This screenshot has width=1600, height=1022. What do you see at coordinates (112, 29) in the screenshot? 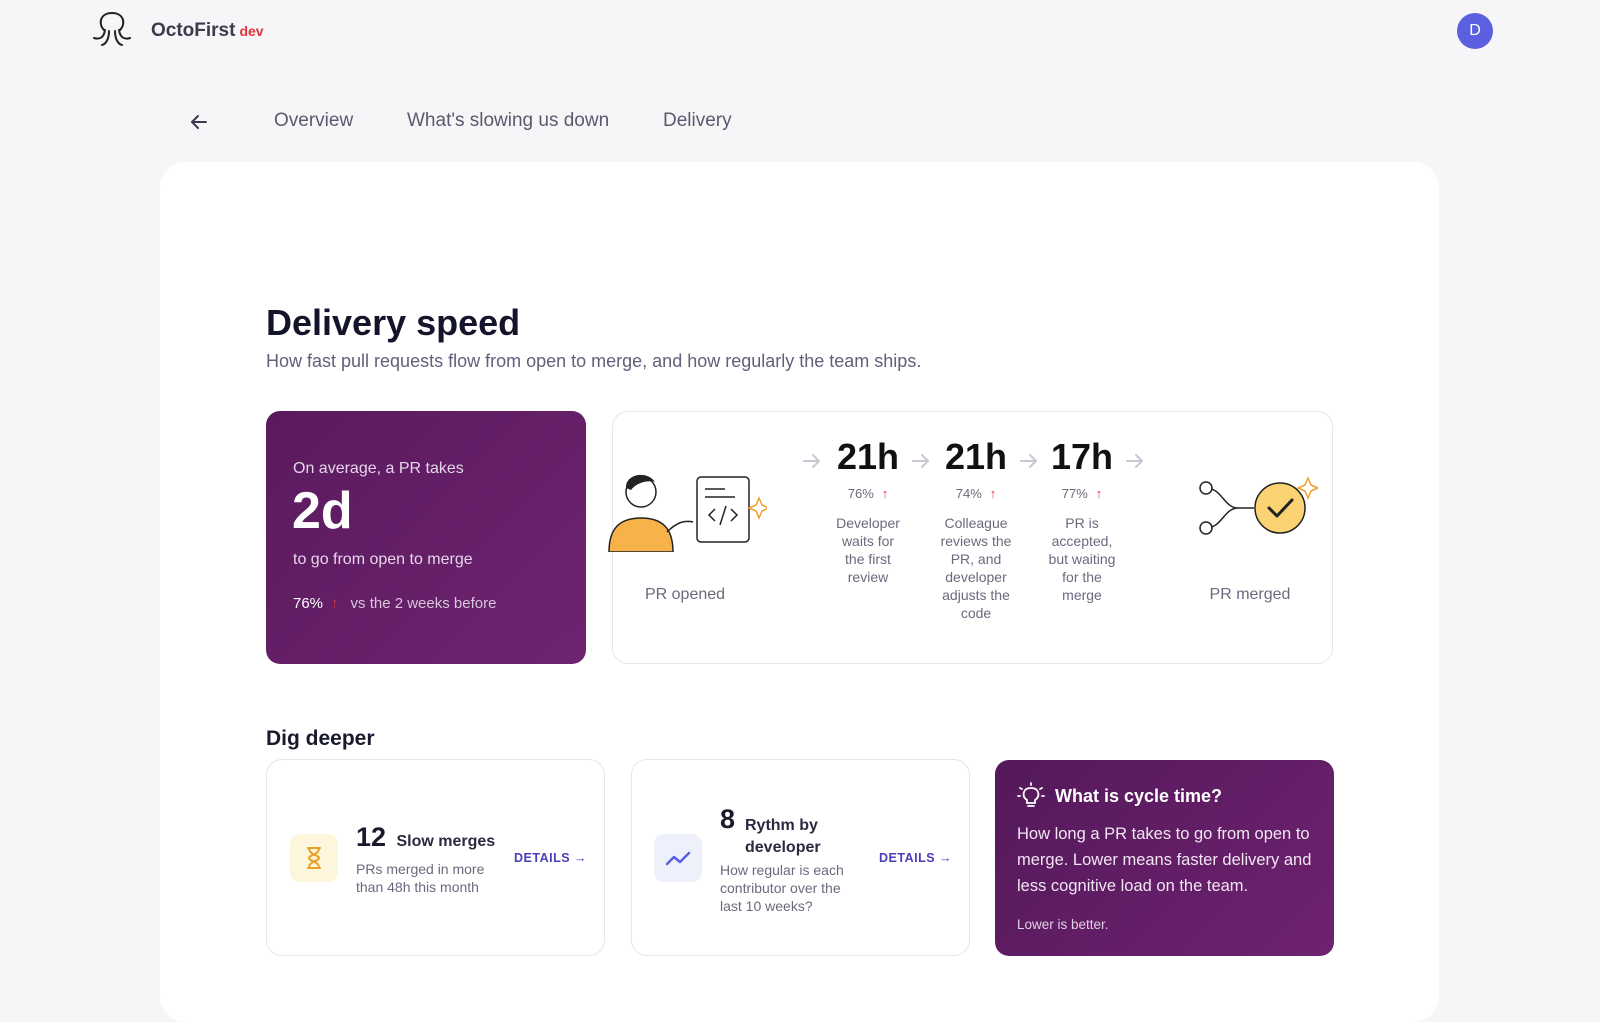
I see `logo` at bounding box center [112, 29].